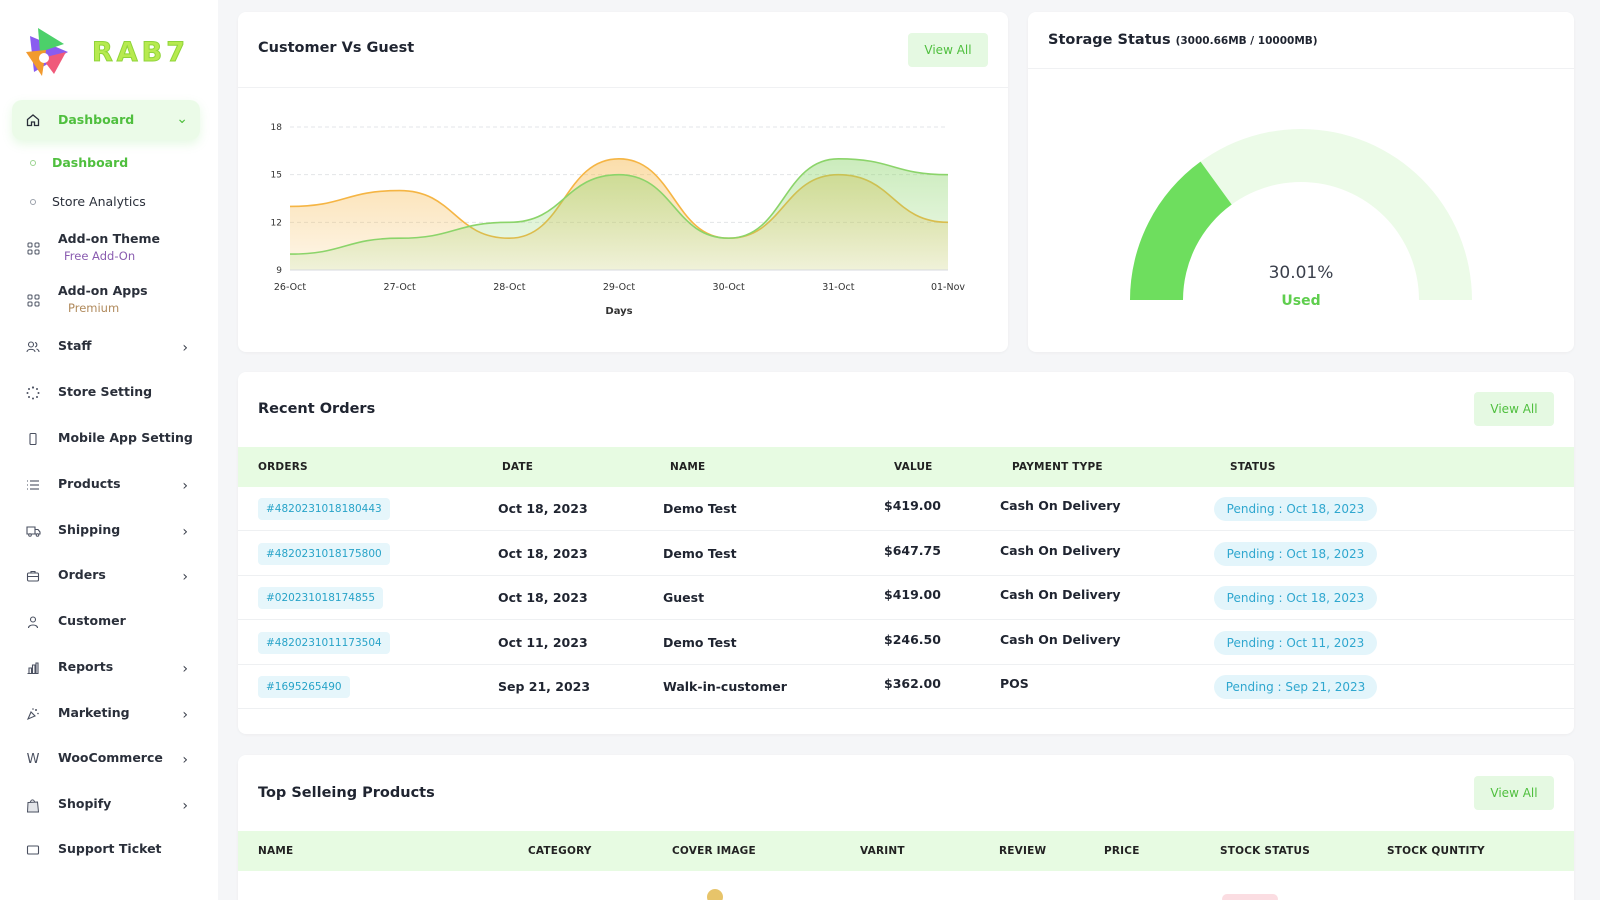 This screenshot has width=1600, height=900. What do you see at coordinates (912, 505) in the screenshot?
I see `order-value: $419.00` at bounding box center [912, 505].